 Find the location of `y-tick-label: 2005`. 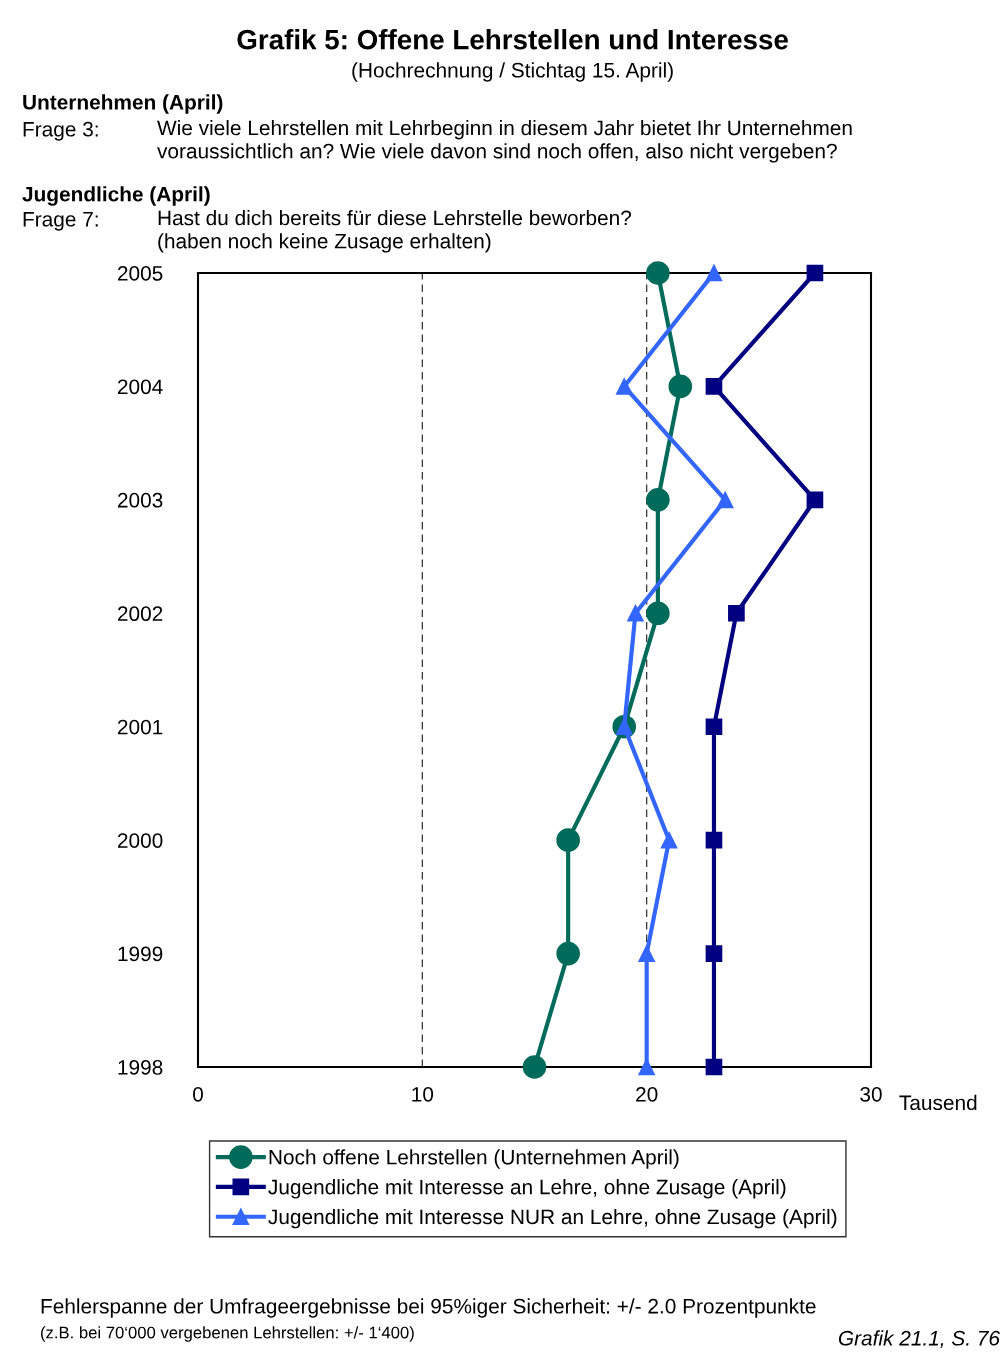

y-tick-label: 2005 is located at coordinates (140, 273).